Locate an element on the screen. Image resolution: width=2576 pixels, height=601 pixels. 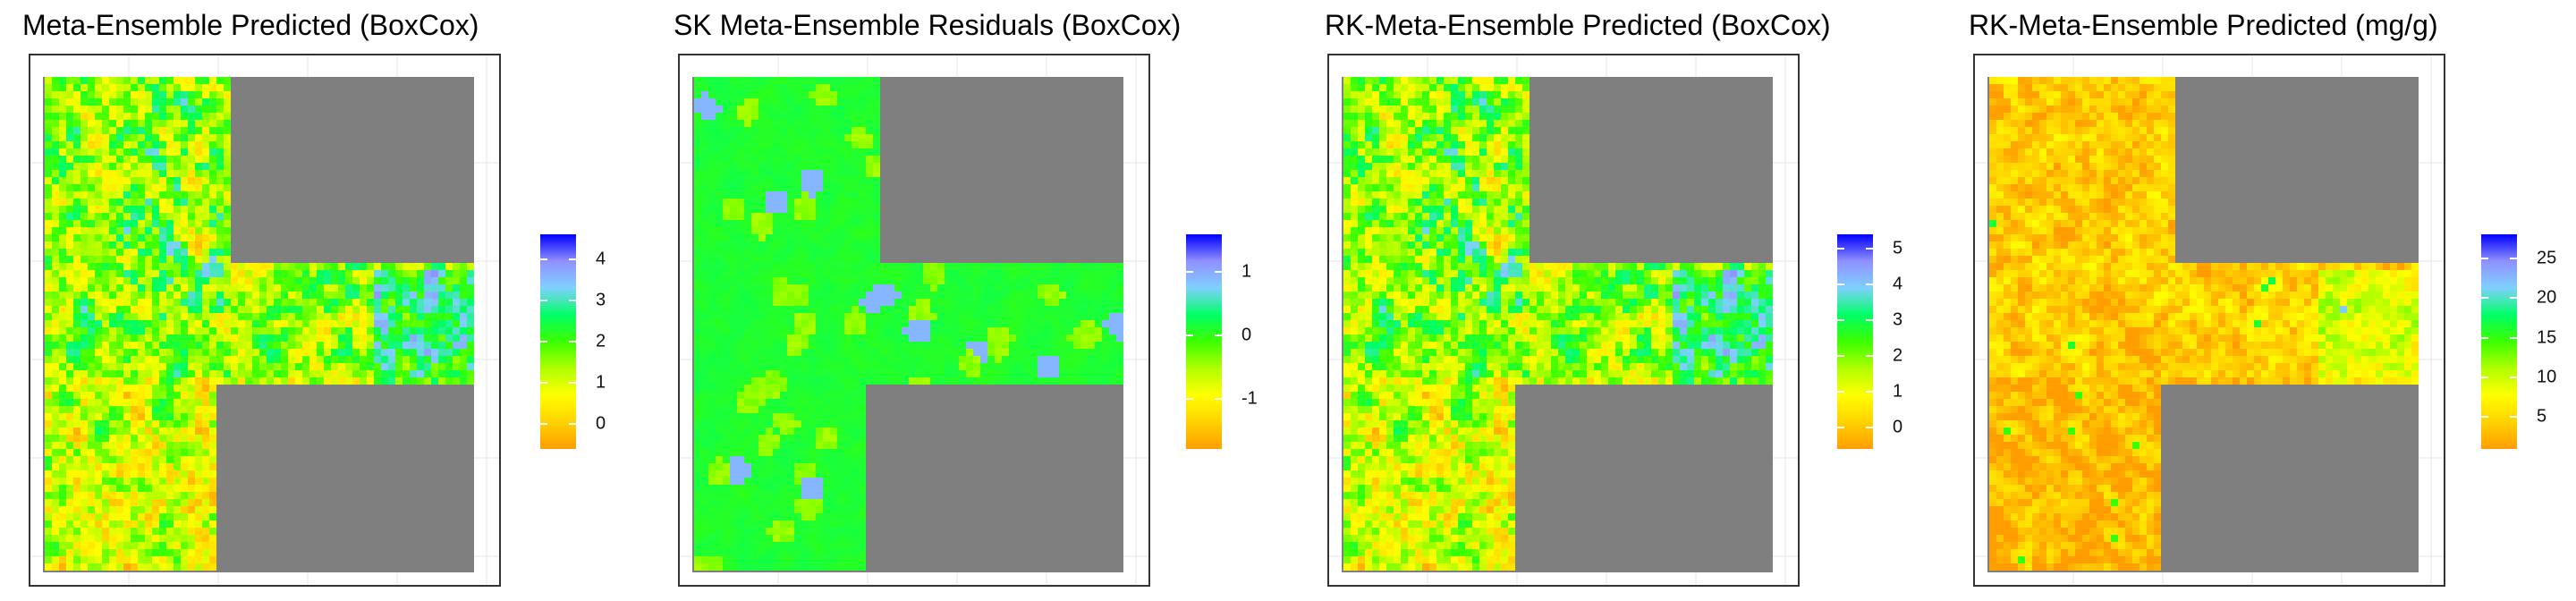
legend-tick-label: 10 is located at coordinates (2547, 377).